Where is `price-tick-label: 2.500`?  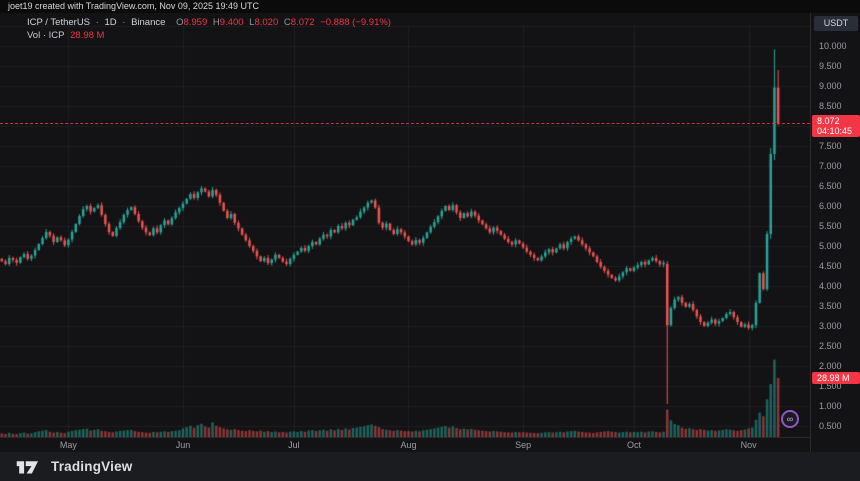 price-tick-label: 2.500 is located at coordinates (830, 346).